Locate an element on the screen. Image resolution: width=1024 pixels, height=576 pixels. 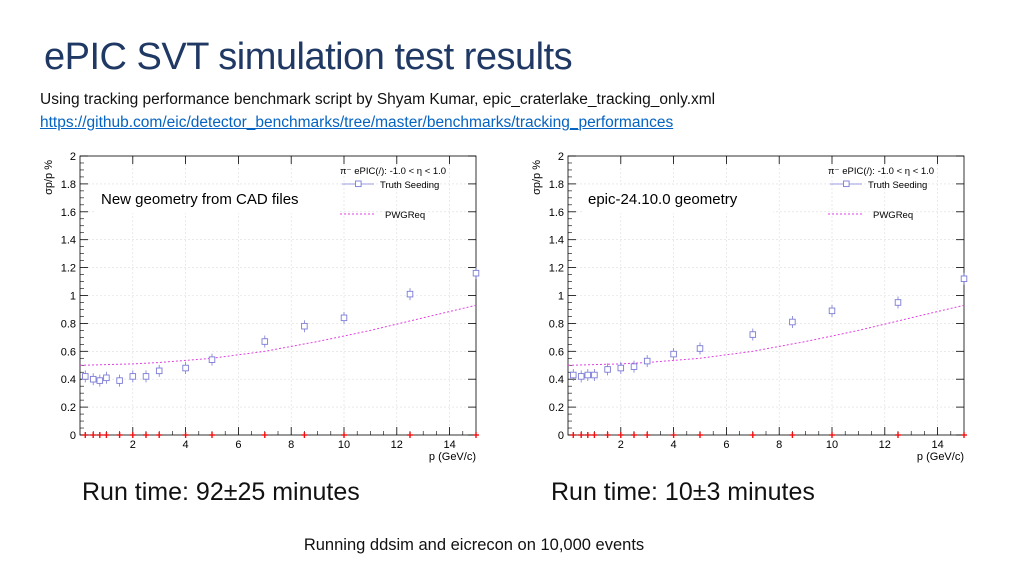
page-title: ePIC SVT simulation test results is located at coordinates (308, 57).